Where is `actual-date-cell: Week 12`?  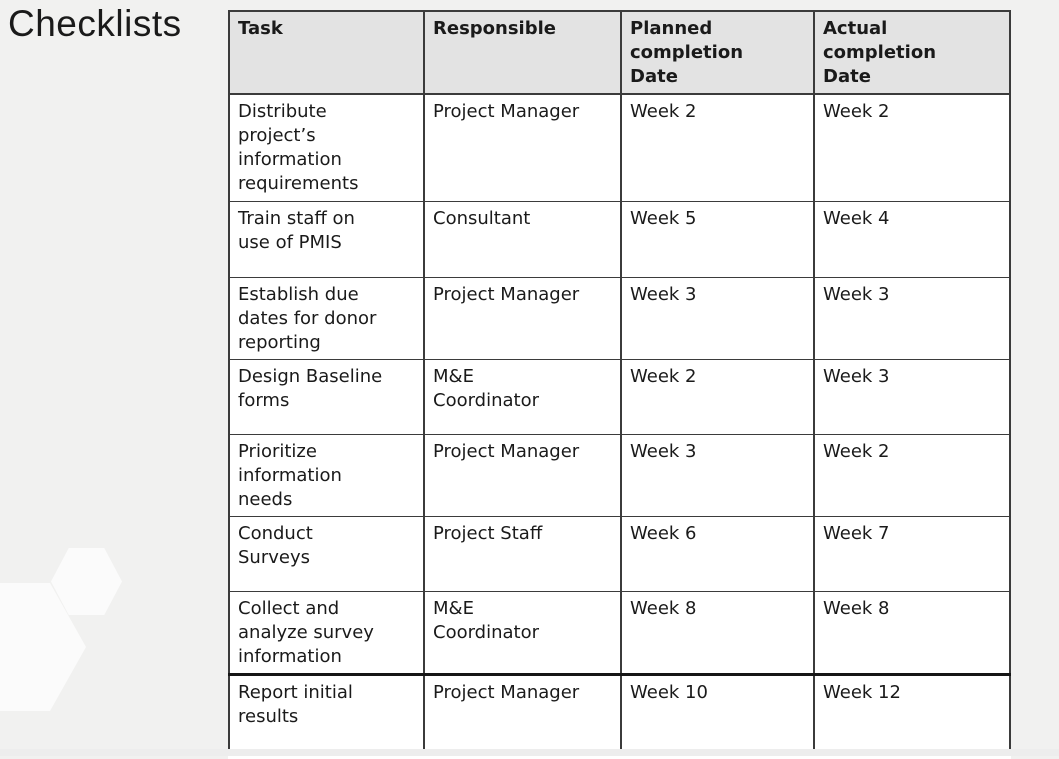
actual-date-cell: Week 12 is located at coordinates (911, 711).